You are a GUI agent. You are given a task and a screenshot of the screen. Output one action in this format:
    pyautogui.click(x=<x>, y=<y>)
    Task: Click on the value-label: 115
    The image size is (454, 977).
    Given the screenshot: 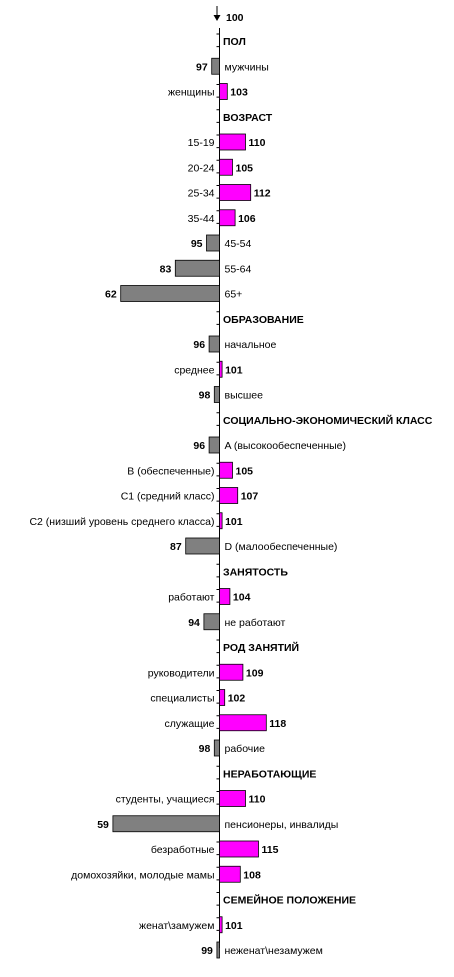 What is the action you would take?
    pyautogui.click(x=270, y=850)
    